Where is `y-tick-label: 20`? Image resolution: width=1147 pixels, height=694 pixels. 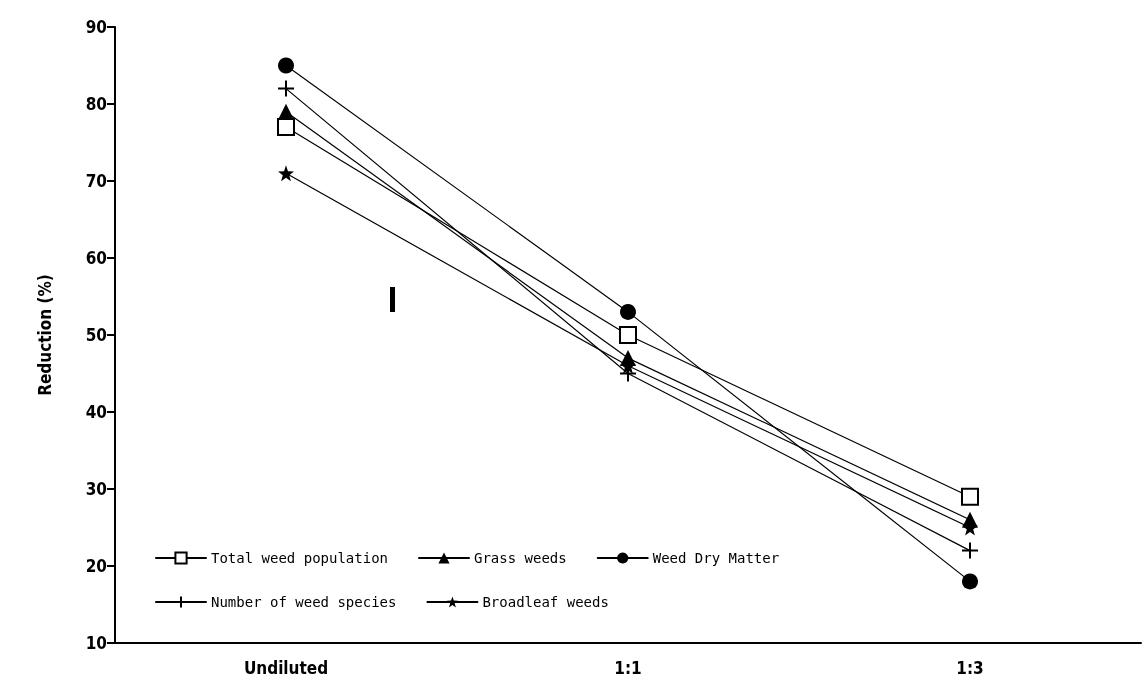
y-tick-label: 20 is located at coordinates (96, 566).